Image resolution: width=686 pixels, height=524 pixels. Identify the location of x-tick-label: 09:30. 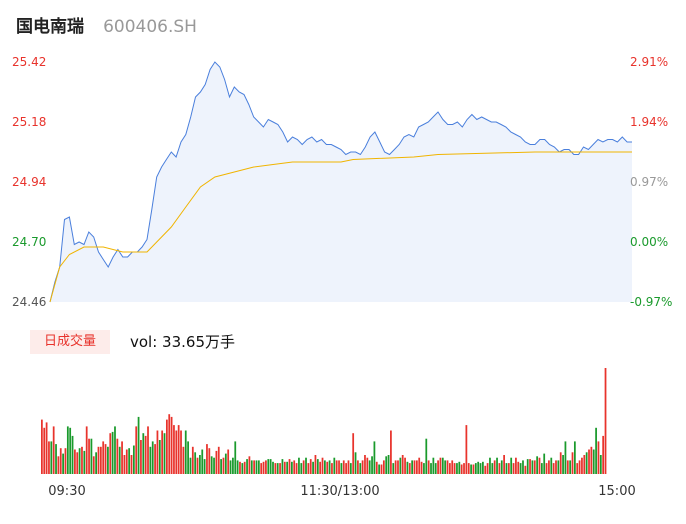
(66, 491).